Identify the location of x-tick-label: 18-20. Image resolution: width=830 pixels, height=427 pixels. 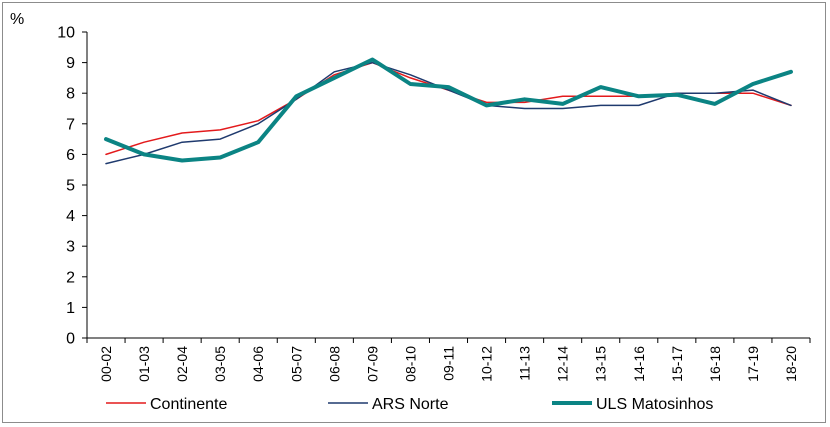
(791, 364).